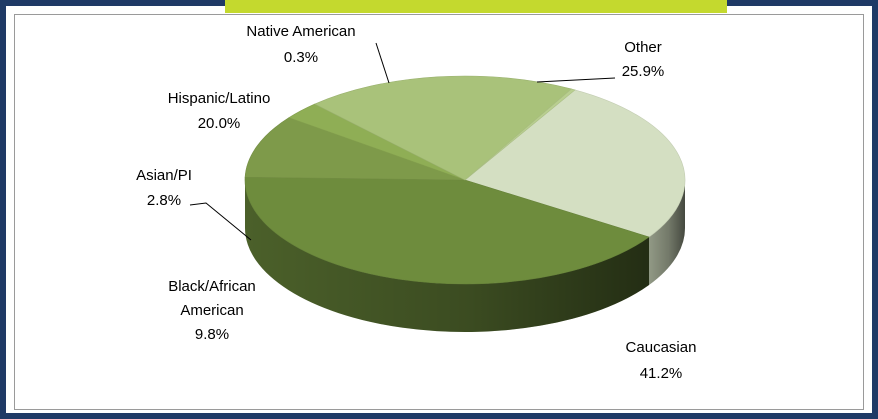 The image size is (878, 419). Describe the element at coordinates (300, 31) in the screenshot. I see `label-native-american-name: Native American` at that location.